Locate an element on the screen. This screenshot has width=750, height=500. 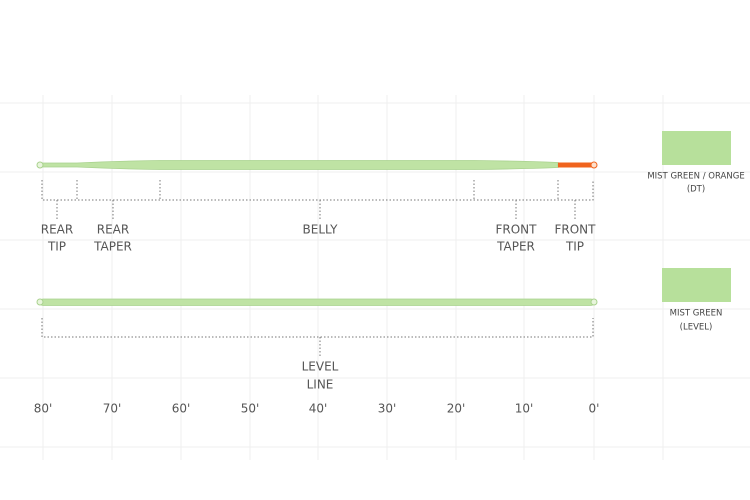
swatch-sublabel: (DT) is located at coordinates (696, 190).